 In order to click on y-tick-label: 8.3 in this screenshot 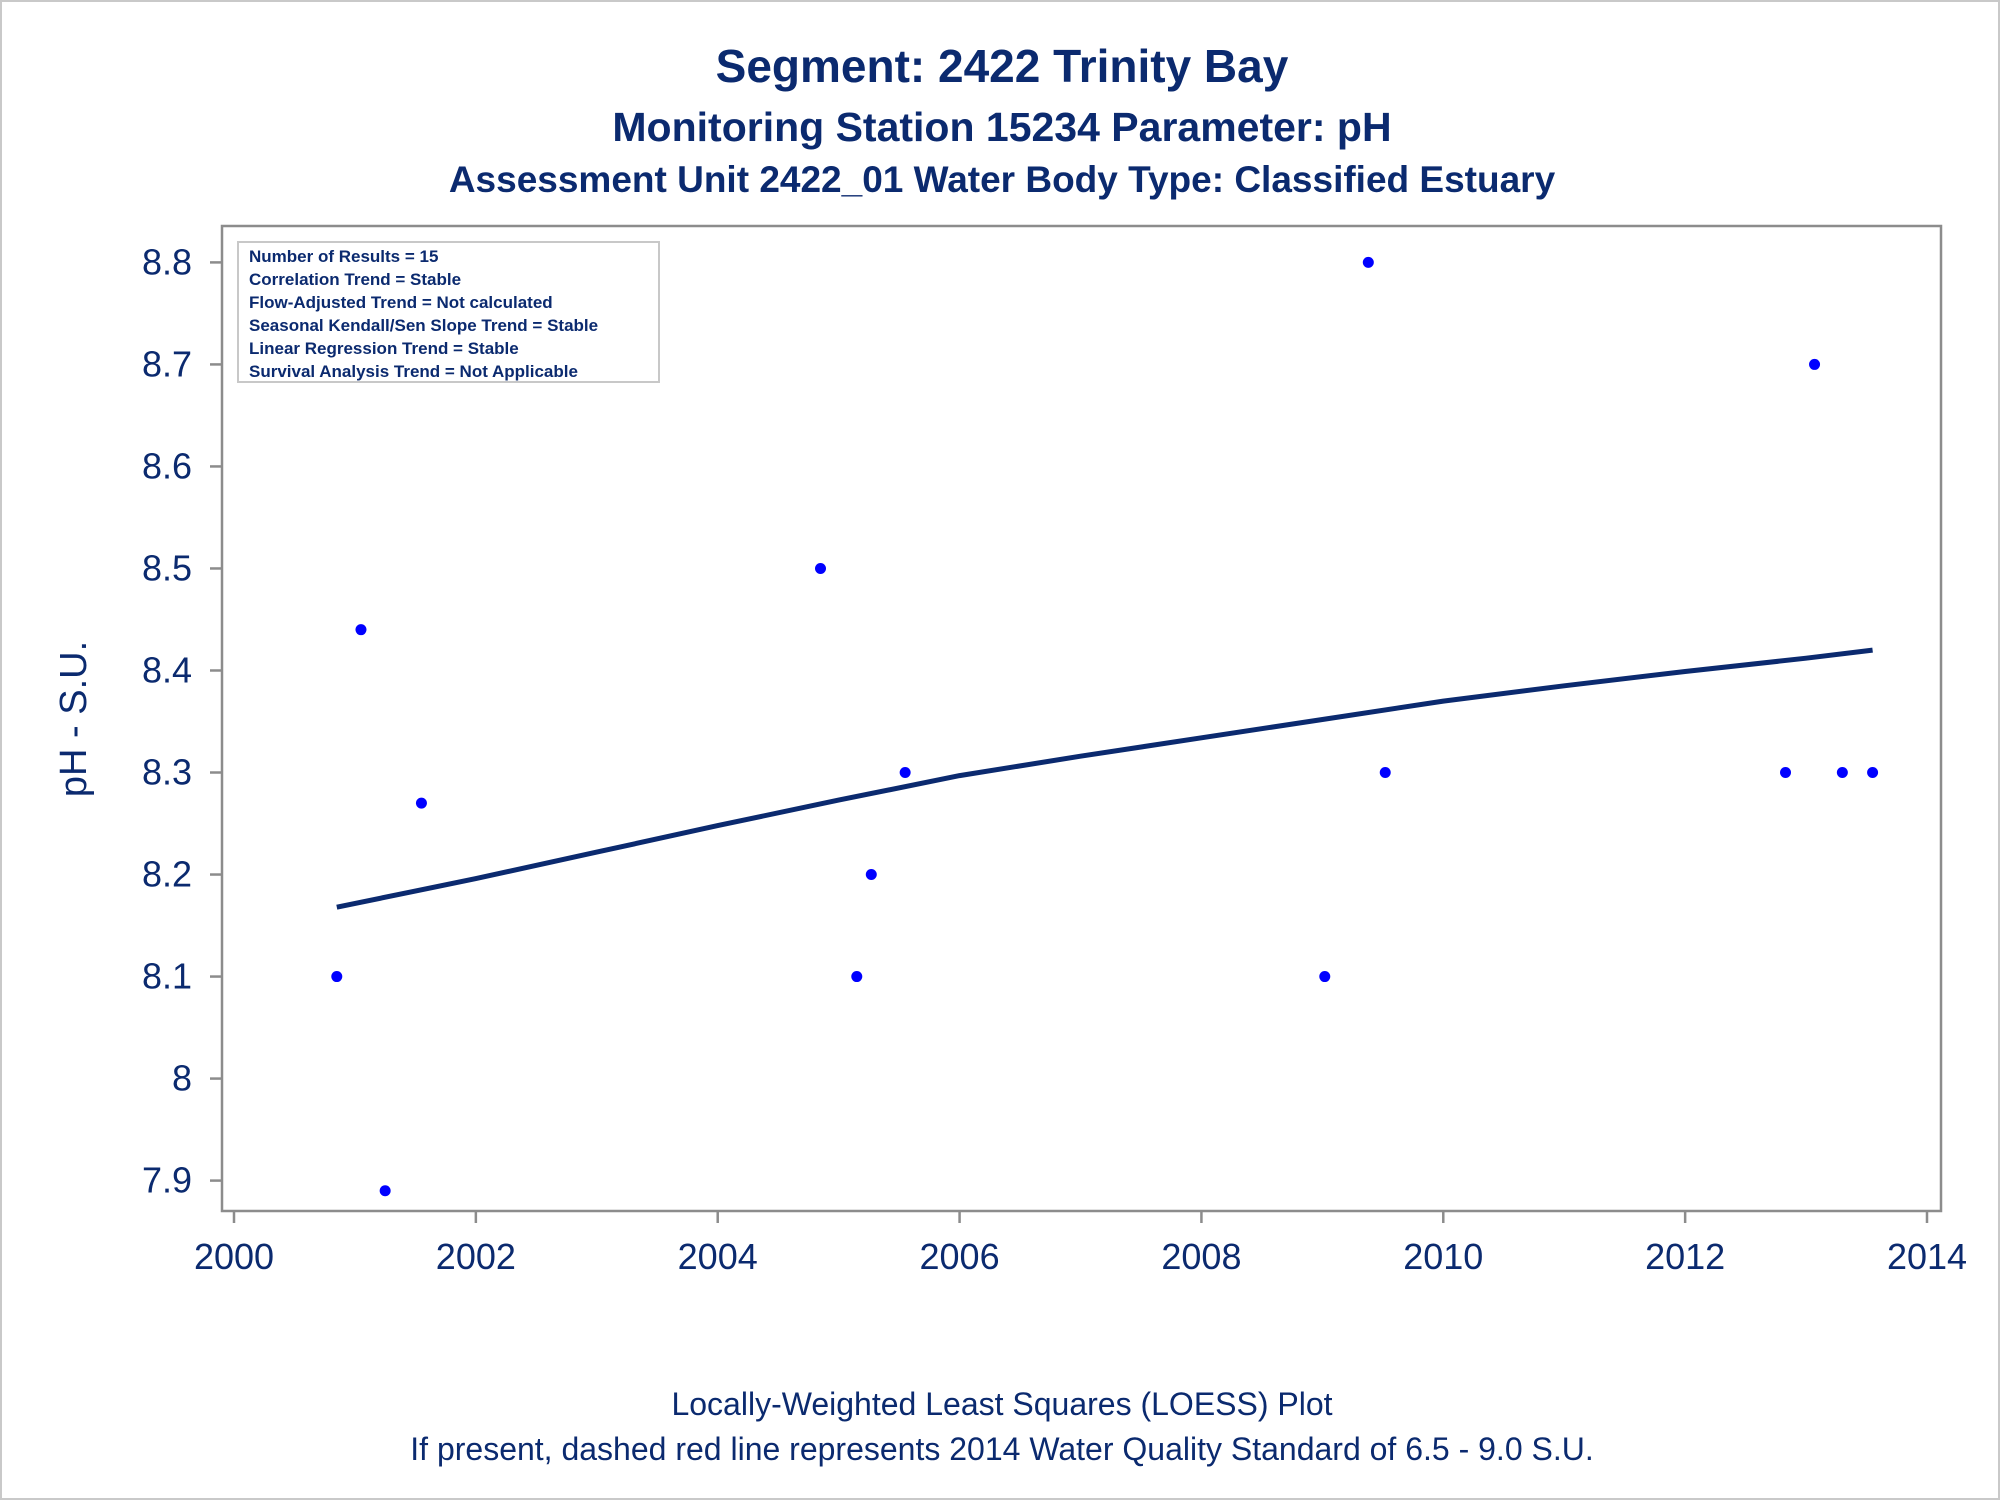, I will do `click(167, 772)`.